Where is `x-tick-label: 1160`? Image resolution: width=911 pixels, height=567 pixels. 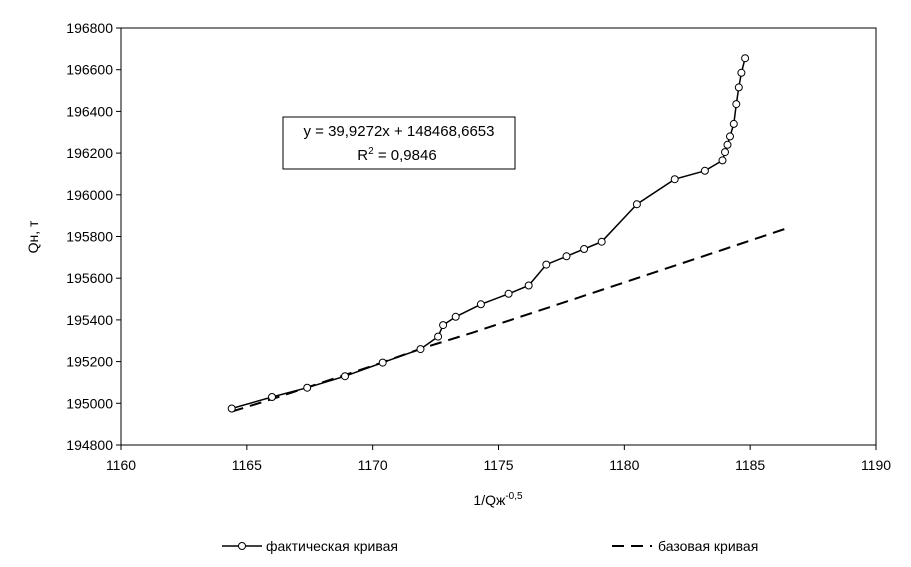
x-tick-label: 1160 is located at coordinates (121, 465).